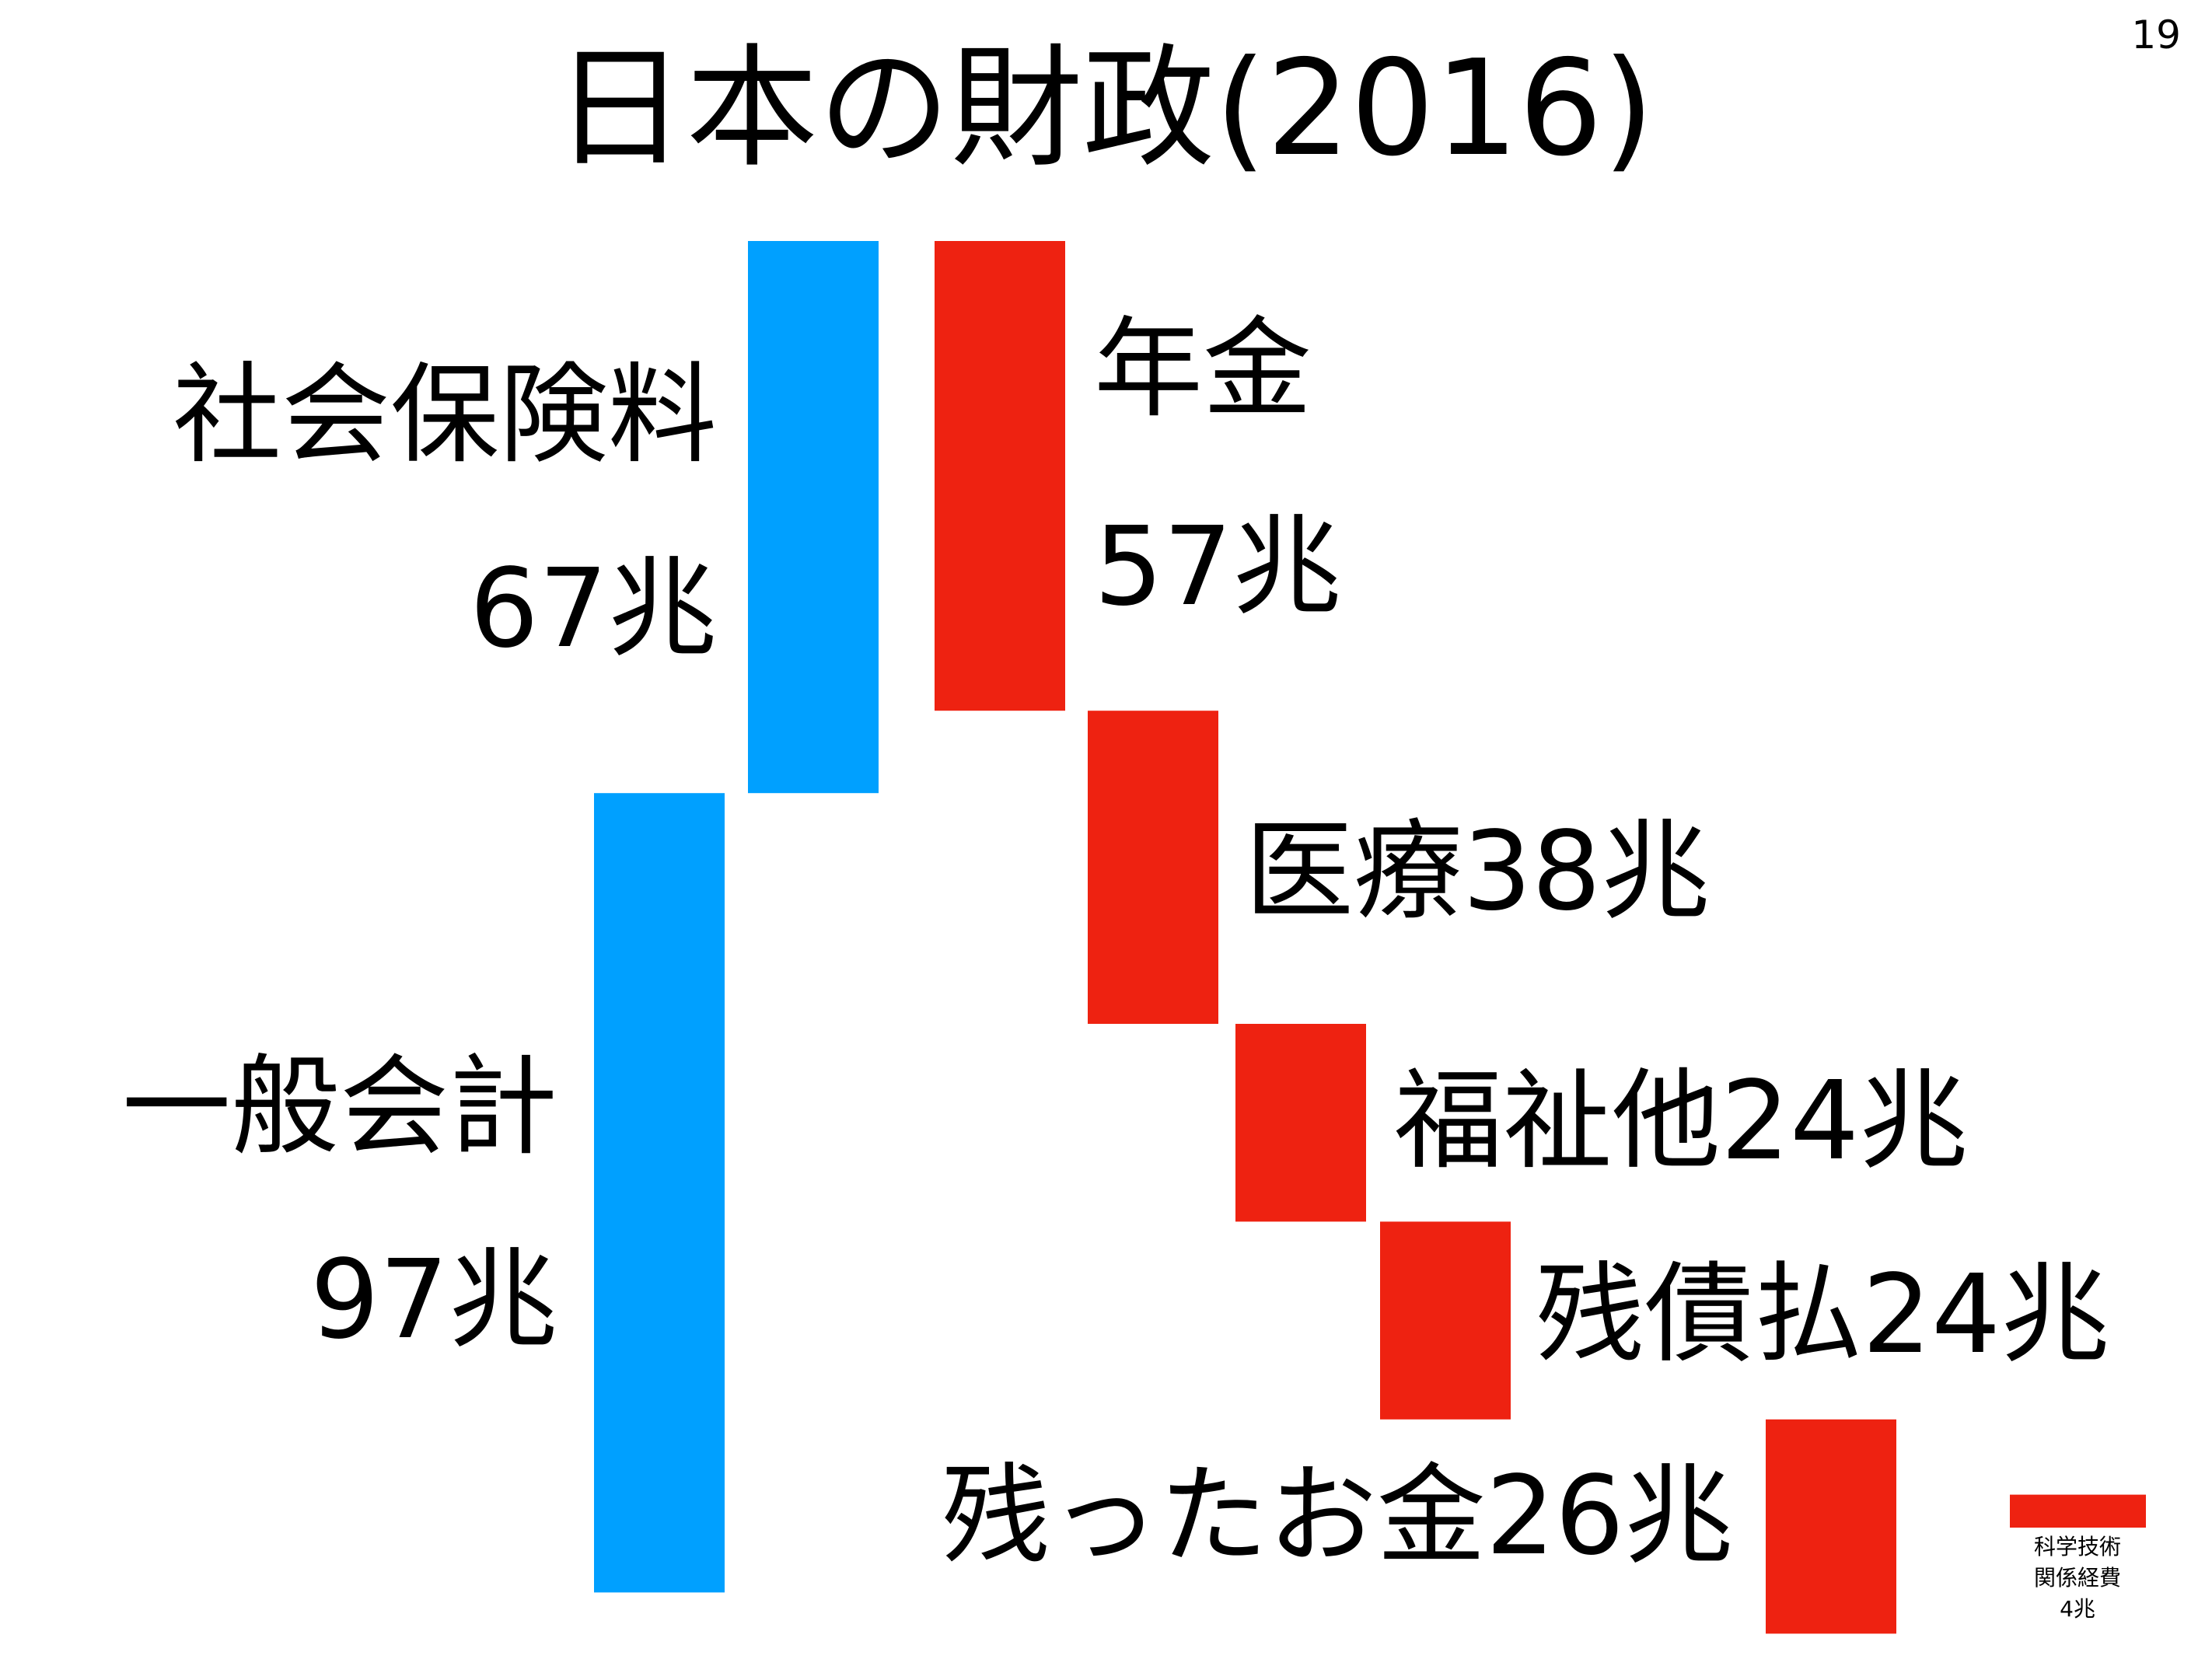 This screenshot has width=2212, height=1659. I want to click on chart-title: 日本の財政(2016), so click(1104, 109).